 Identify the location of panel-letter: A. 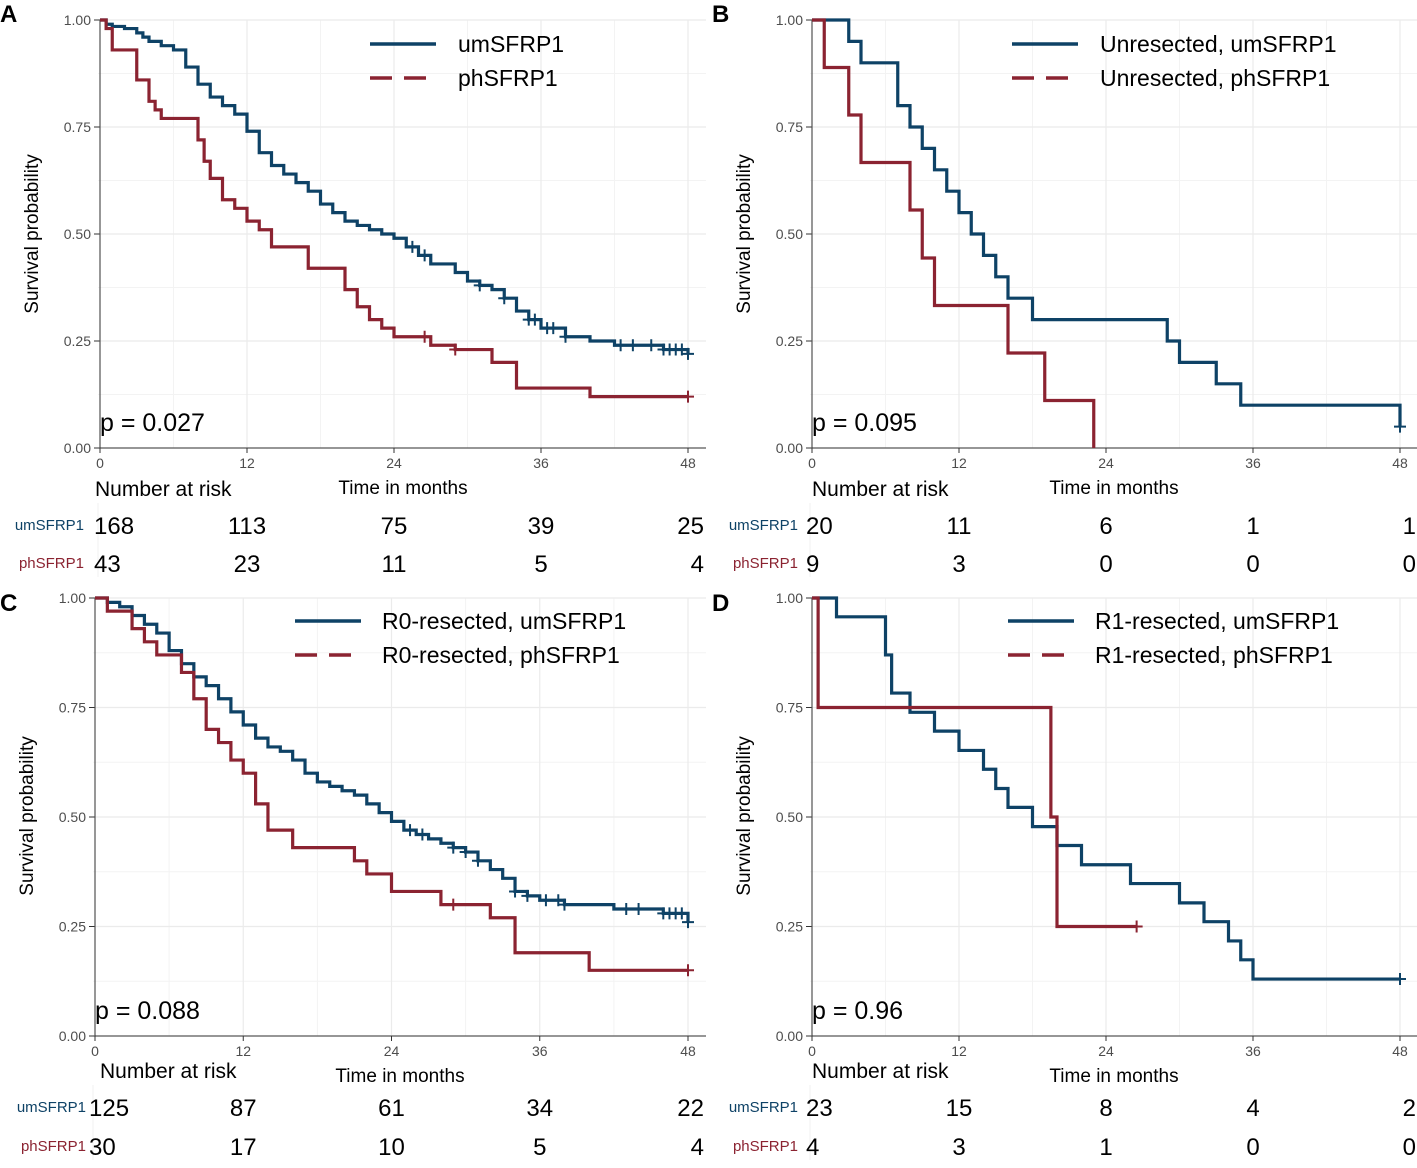
(8, 14).